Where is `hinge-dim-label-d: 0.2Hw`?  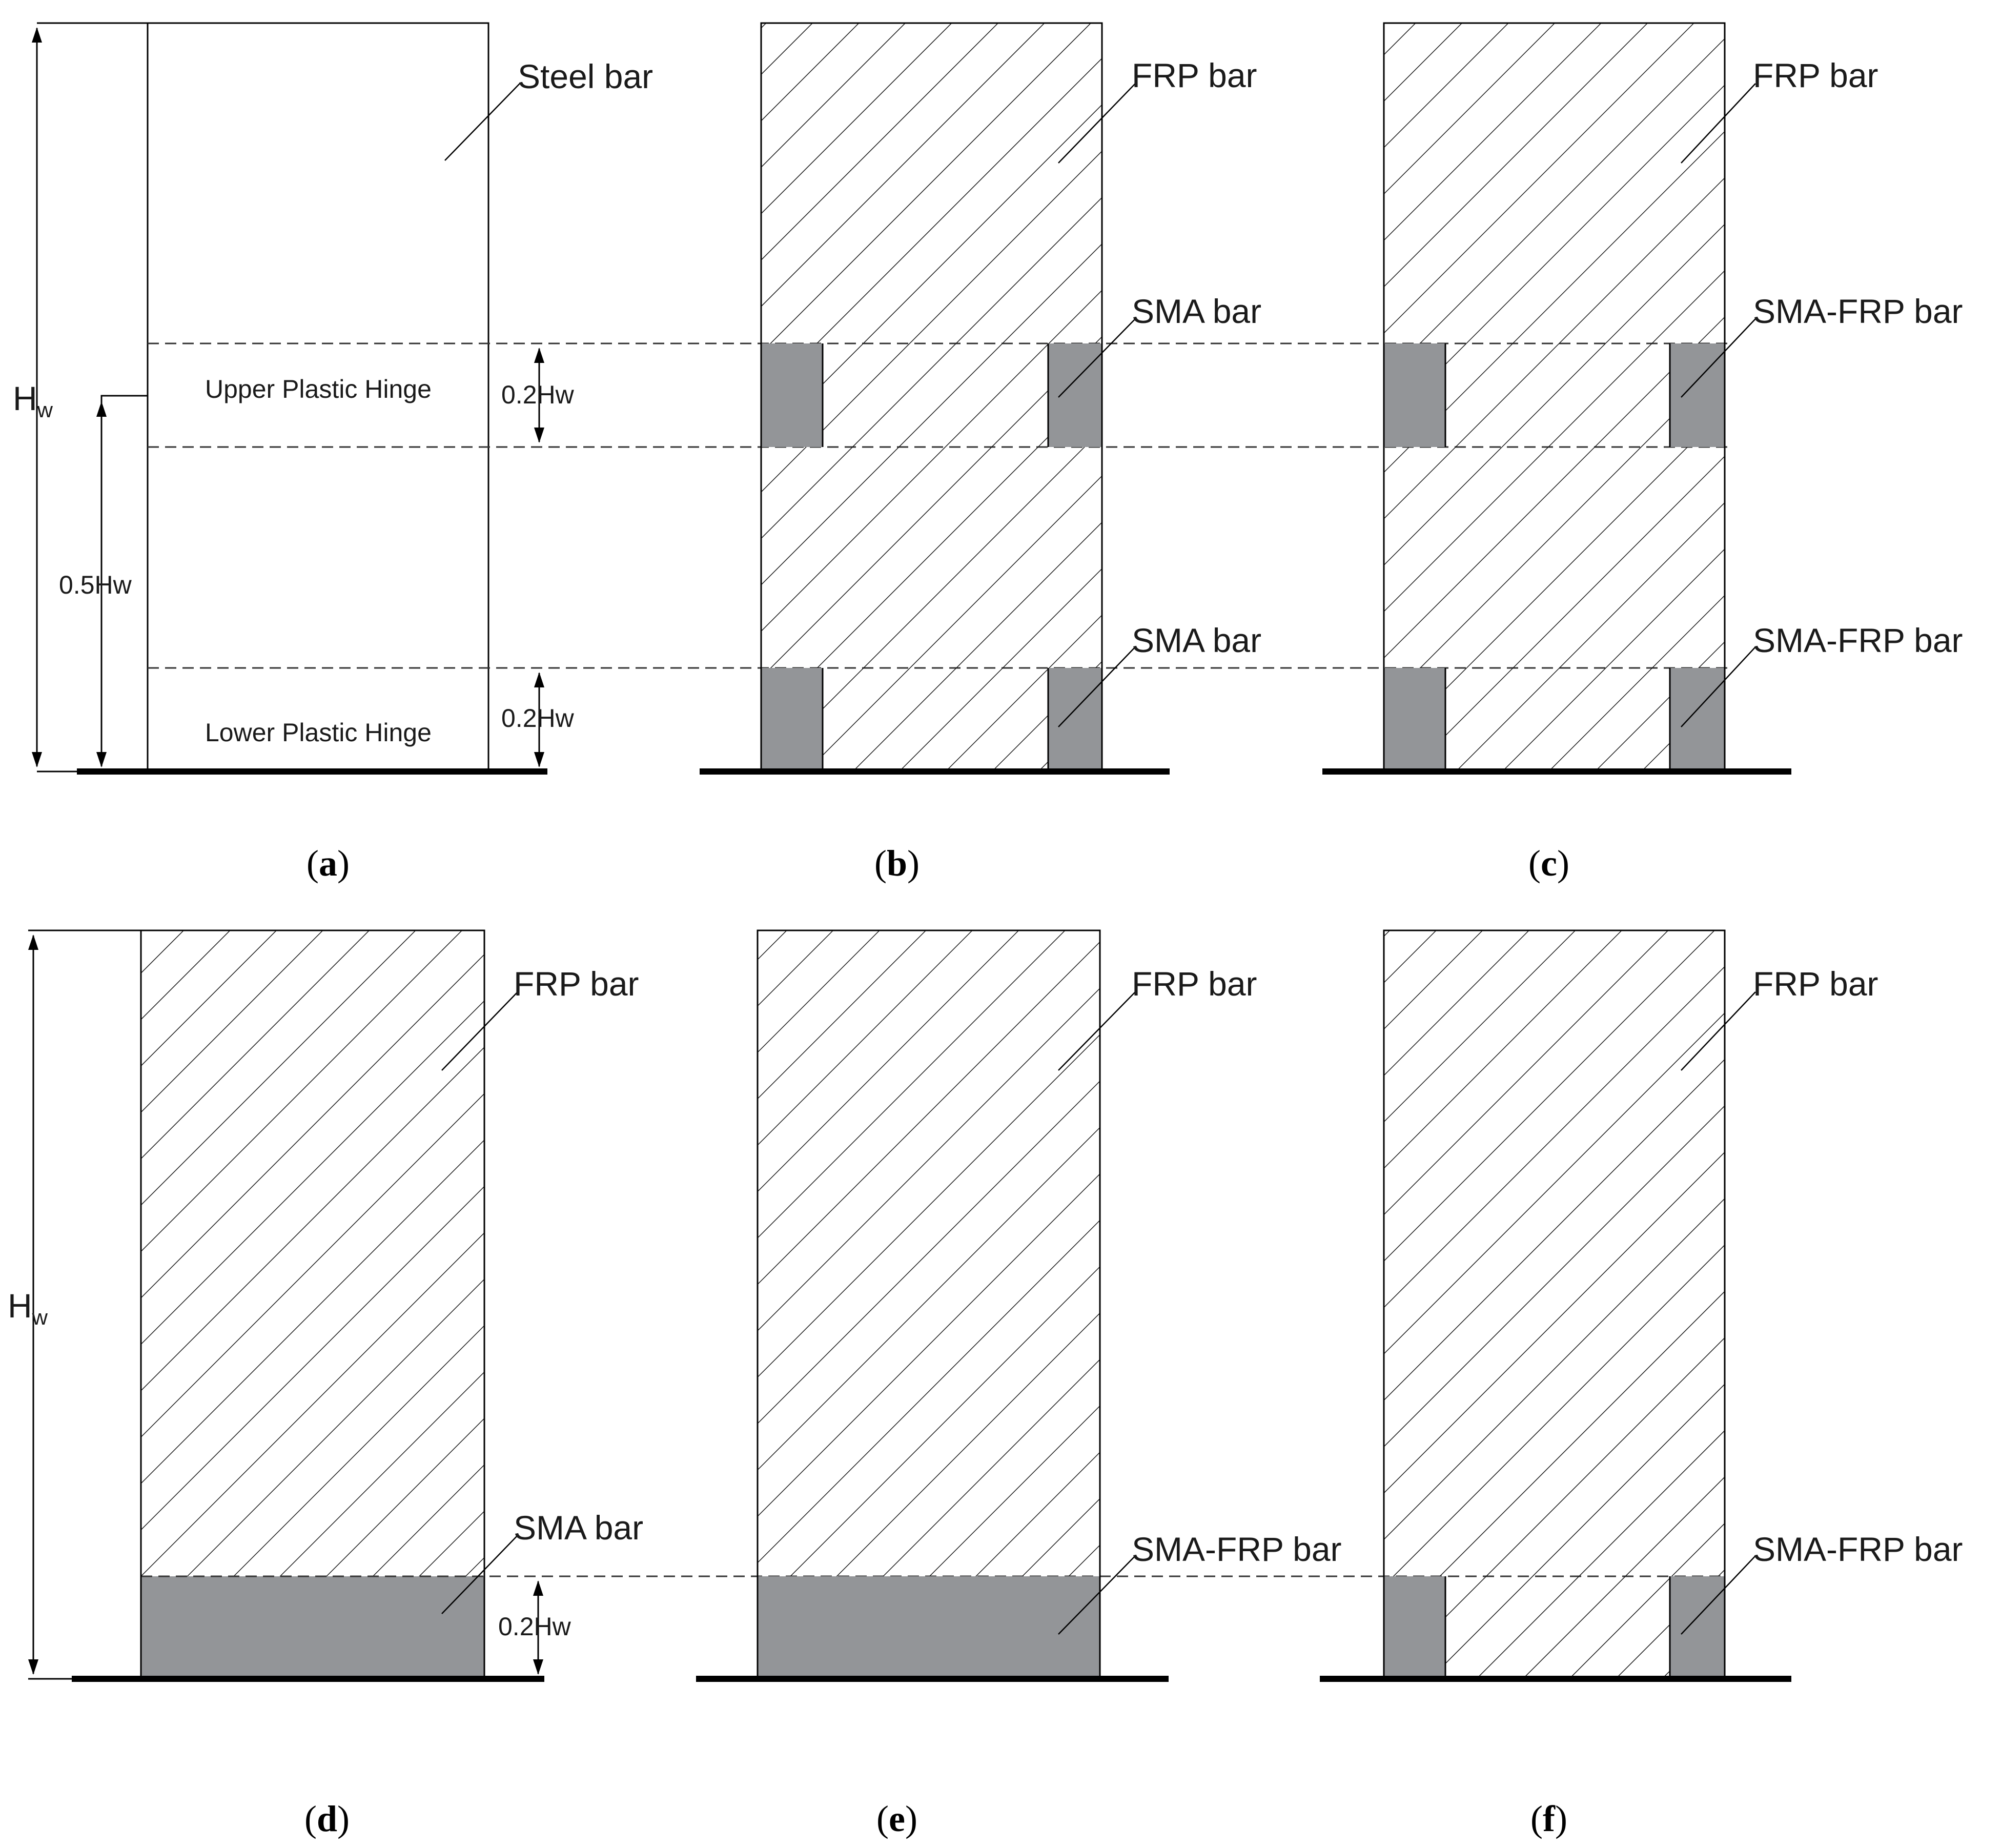
hinge-dim-label-d: 0.2Hw is located at coordinates (534, 1626).